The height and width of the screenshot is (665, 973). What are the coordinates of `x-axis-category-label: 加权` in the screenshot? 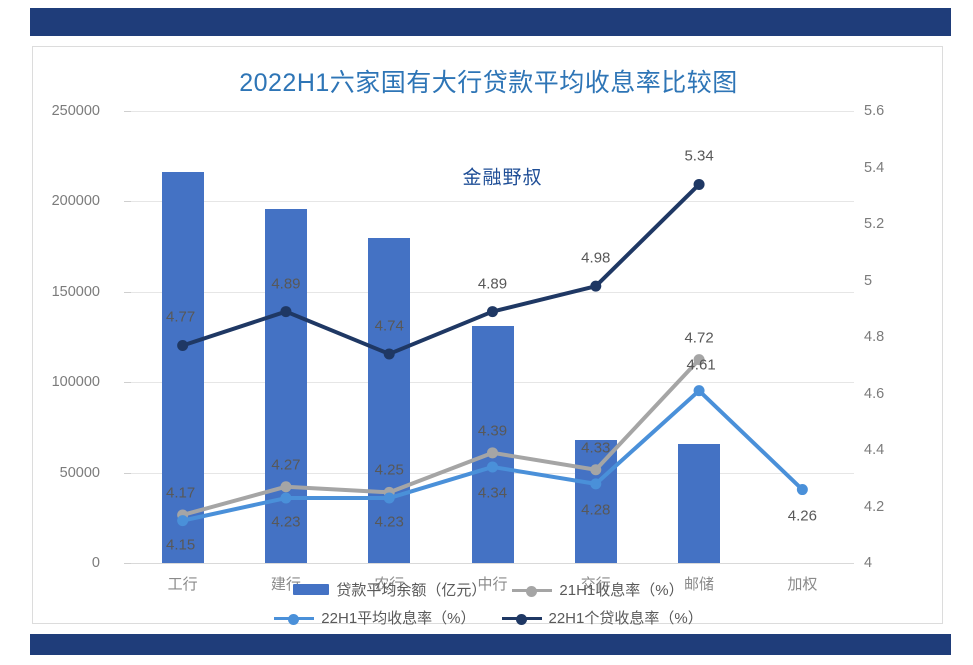 It's located at (802, 584).